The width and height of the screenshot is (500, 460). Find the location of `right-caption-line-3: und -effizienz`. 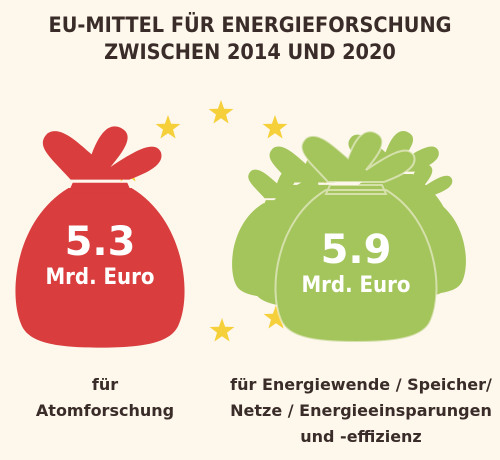

right-caption-line-3: und -effizienz is located at coordinates (361, 436).